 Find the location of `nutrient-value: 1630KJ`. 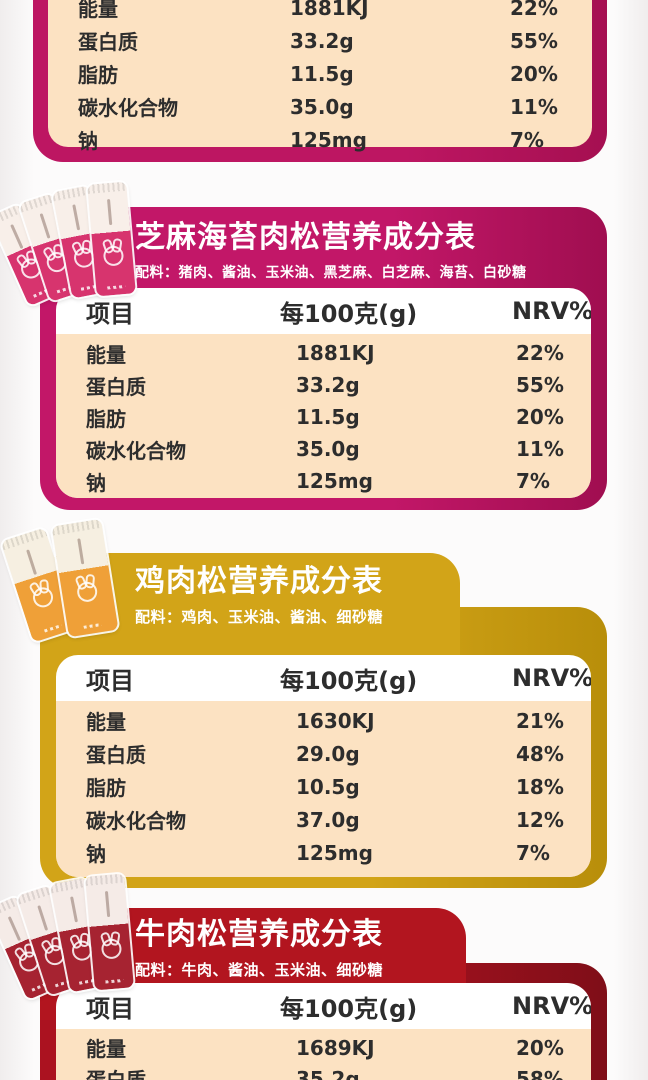

nutrient-value: 1630KJ is located at coordinates (335, 720).